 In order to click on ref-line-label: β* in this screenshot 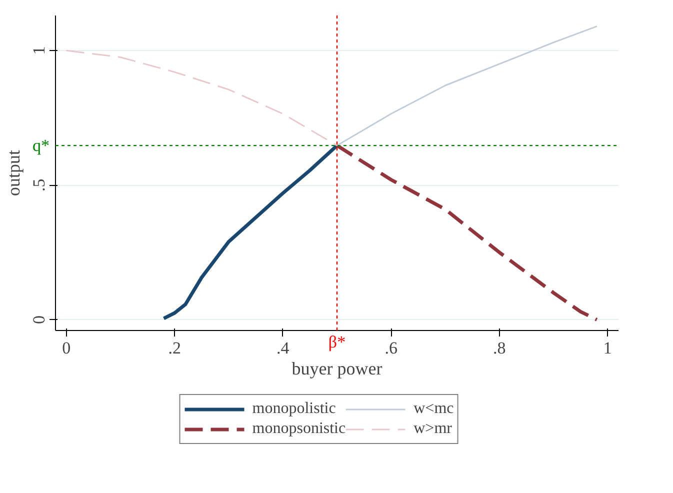, I will do `click(337, 342)`.